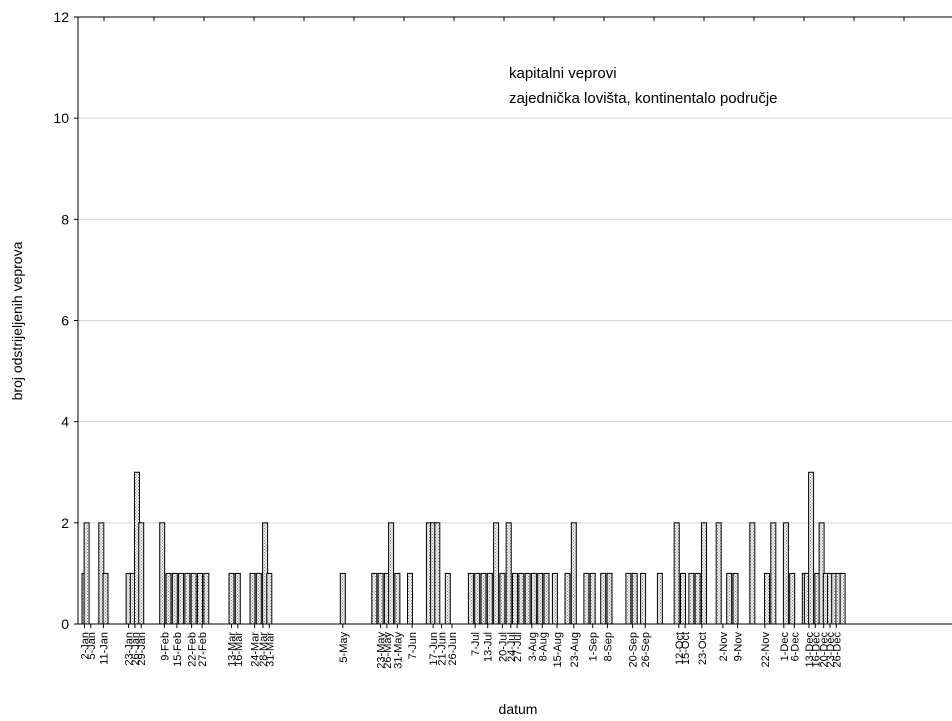 The image size is (952, 721). I want to click on y-tick-label: 6, so click(65, 321).